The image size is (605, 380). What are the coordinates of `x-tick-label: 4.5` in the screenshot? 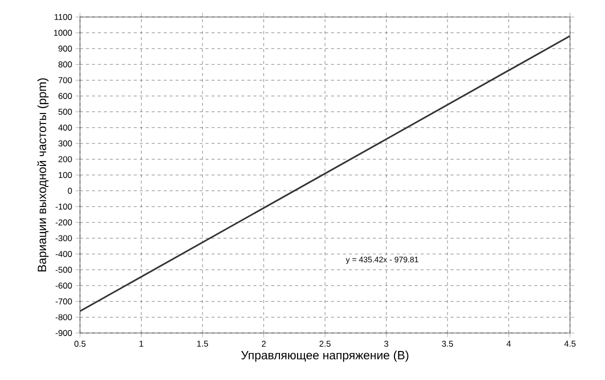 It's located at (570, 343).